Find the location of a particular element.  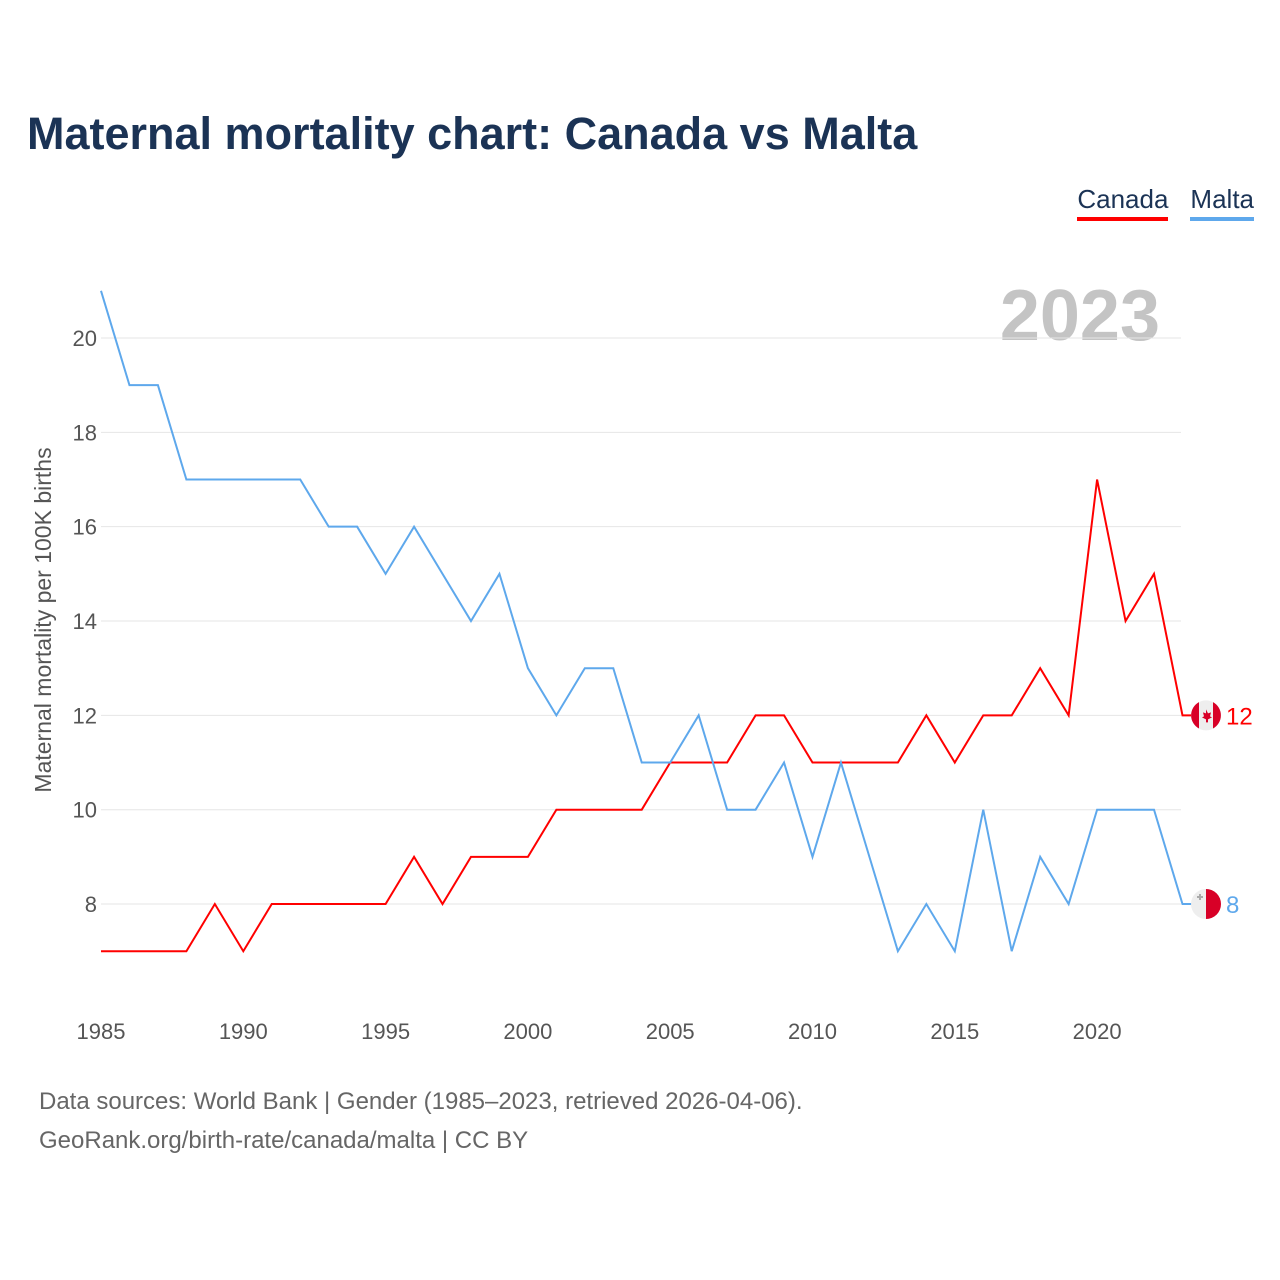

x-tick-label: 1995 is located at coordinates (385, 1031).